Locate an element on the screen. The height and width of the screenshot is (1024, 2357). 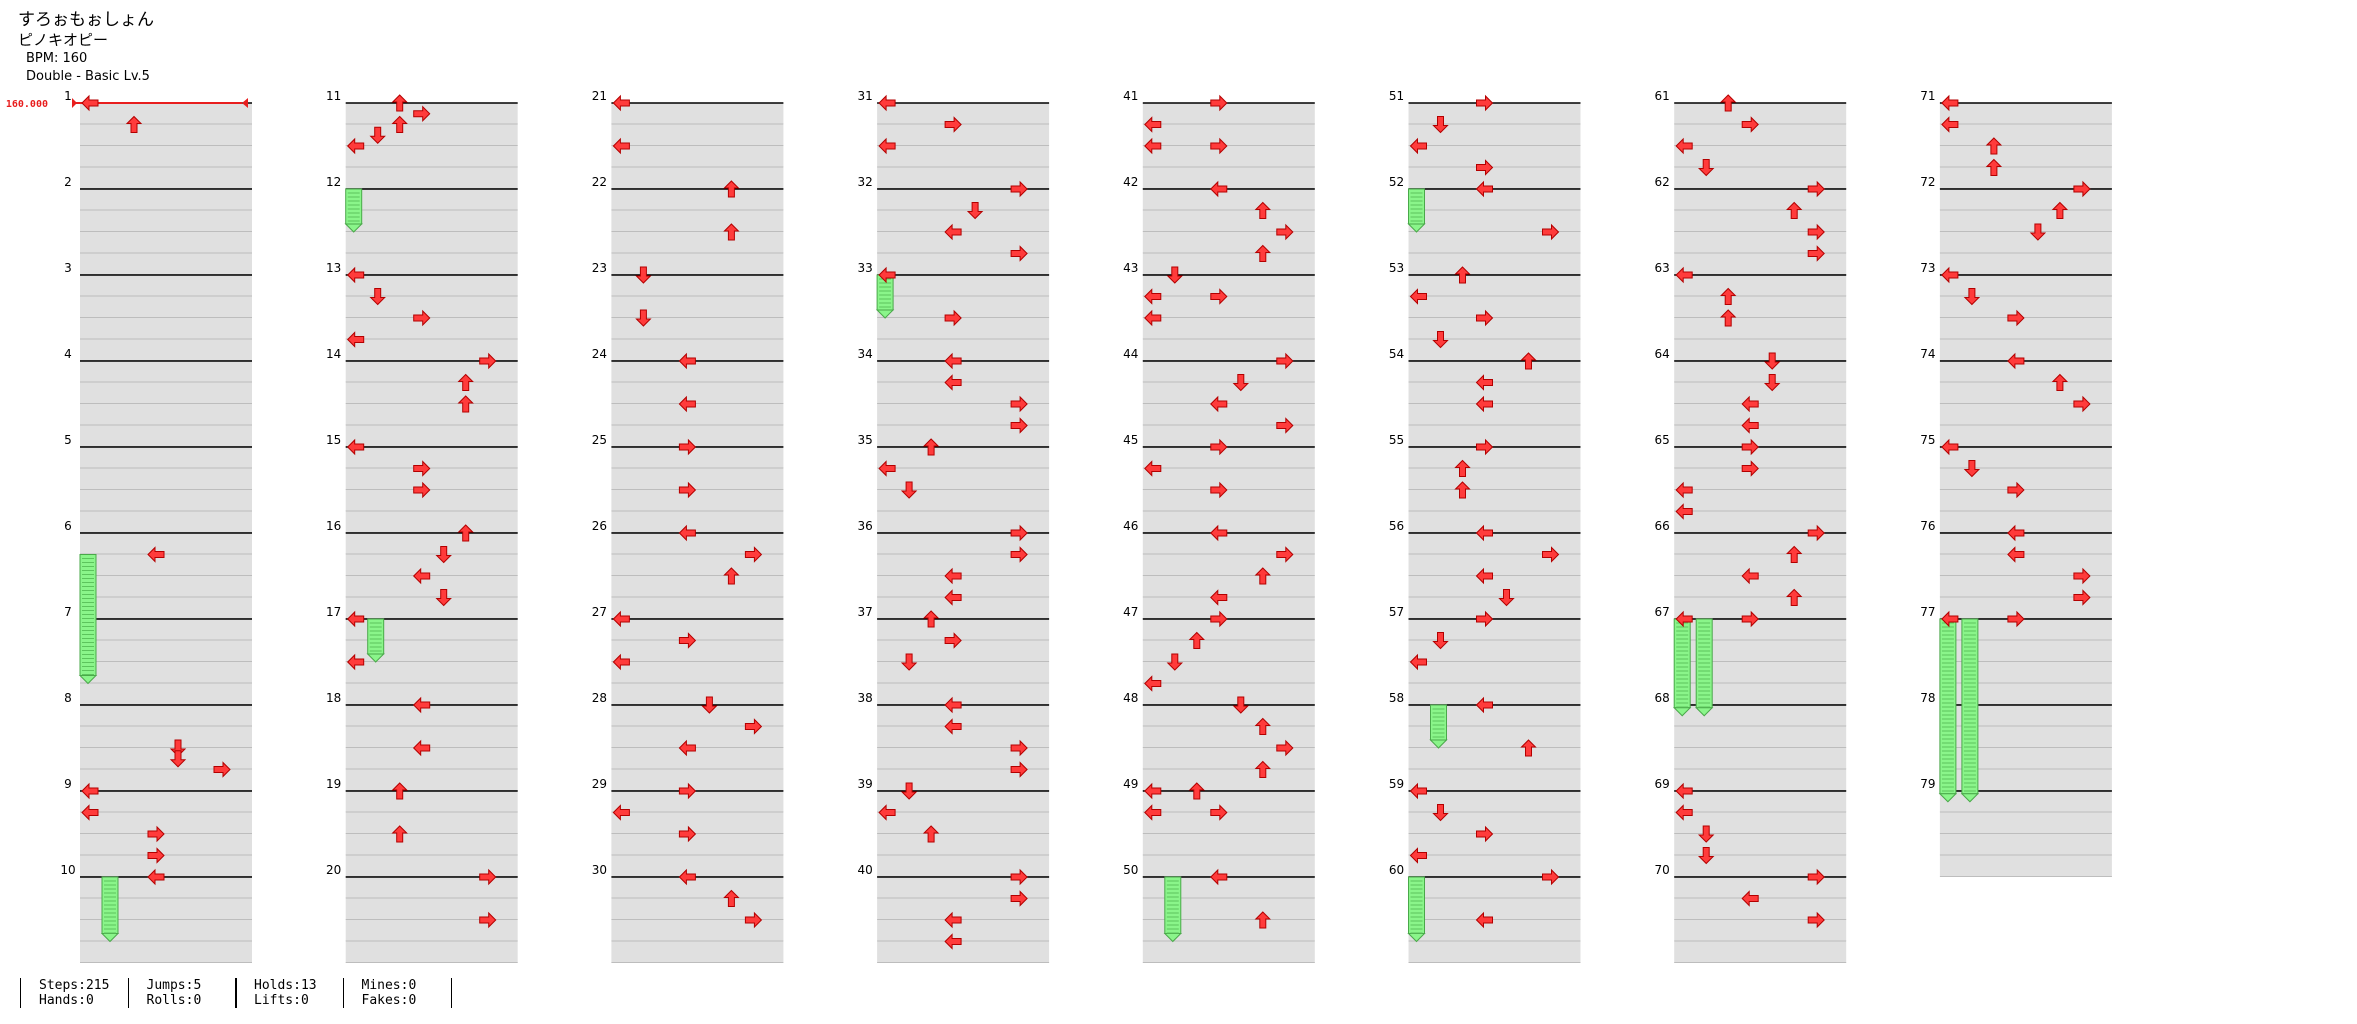
measure-number: 16 is located at coordinates (333, 526).